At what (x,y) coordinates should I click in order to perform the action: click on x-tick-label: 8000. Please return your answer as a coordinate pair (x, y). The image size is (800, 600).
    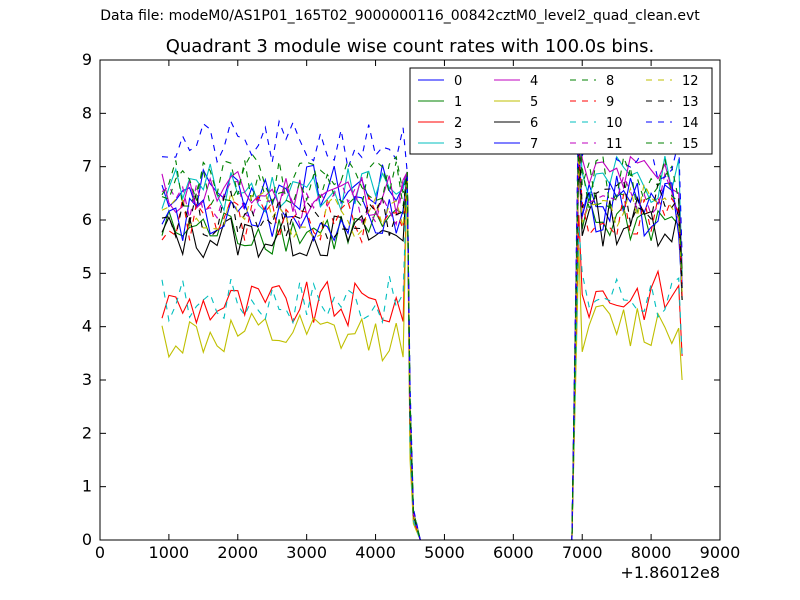
    Looking at the image, I should click on (651, 552).